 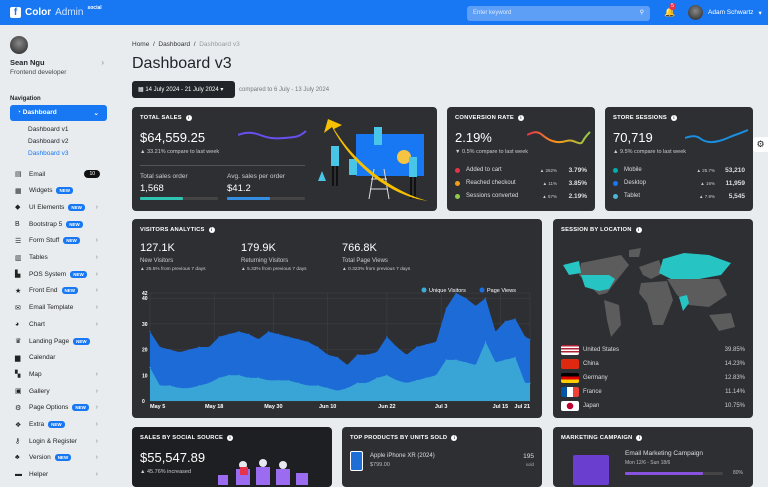 I want to click on search-input: Enter keyword ⚲, so click(x=558, y=13).